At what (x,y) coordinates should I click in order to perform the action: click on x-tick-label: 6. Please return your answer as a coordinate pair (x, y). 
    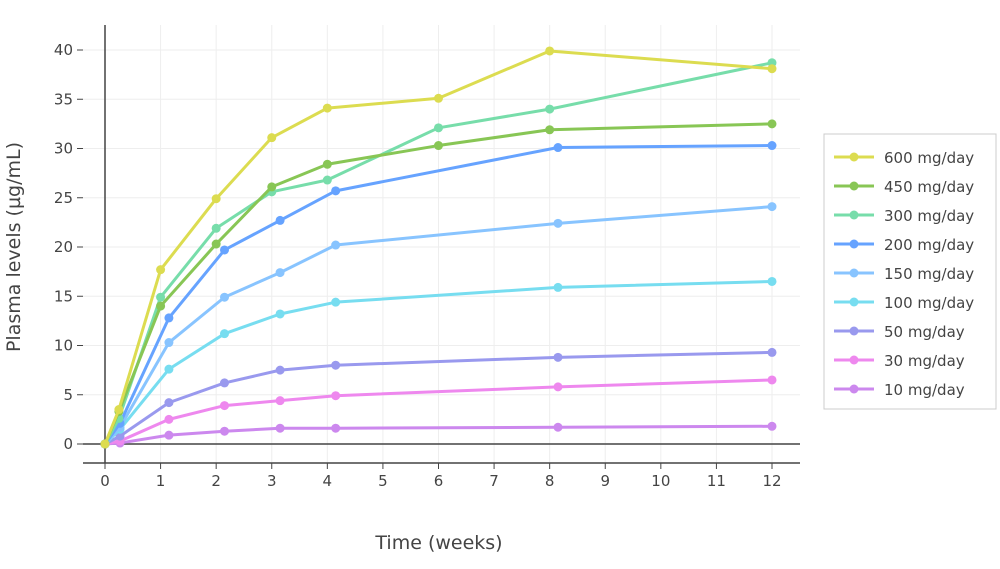
    Looking at the image, I should click on (439, 481).